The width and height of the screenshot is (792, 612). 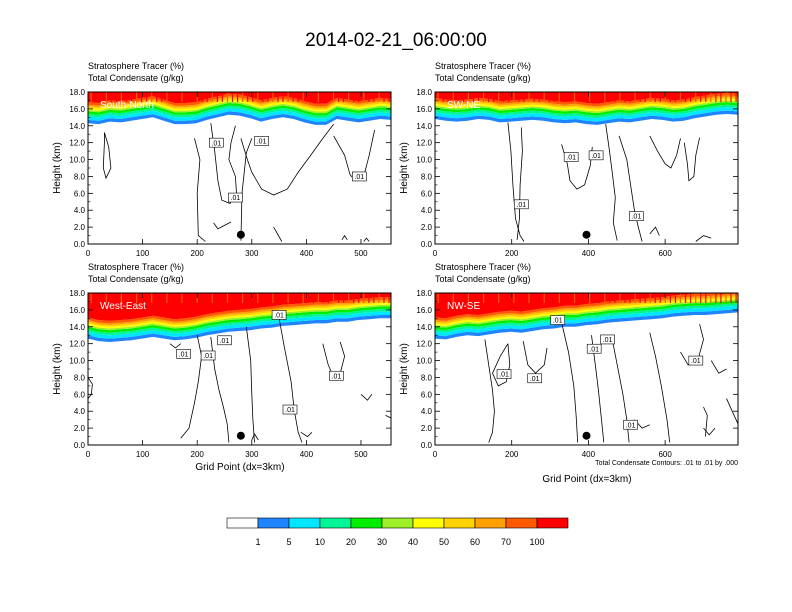 I want to click on panel-label: SW-NE, so click(x=463, y=105).